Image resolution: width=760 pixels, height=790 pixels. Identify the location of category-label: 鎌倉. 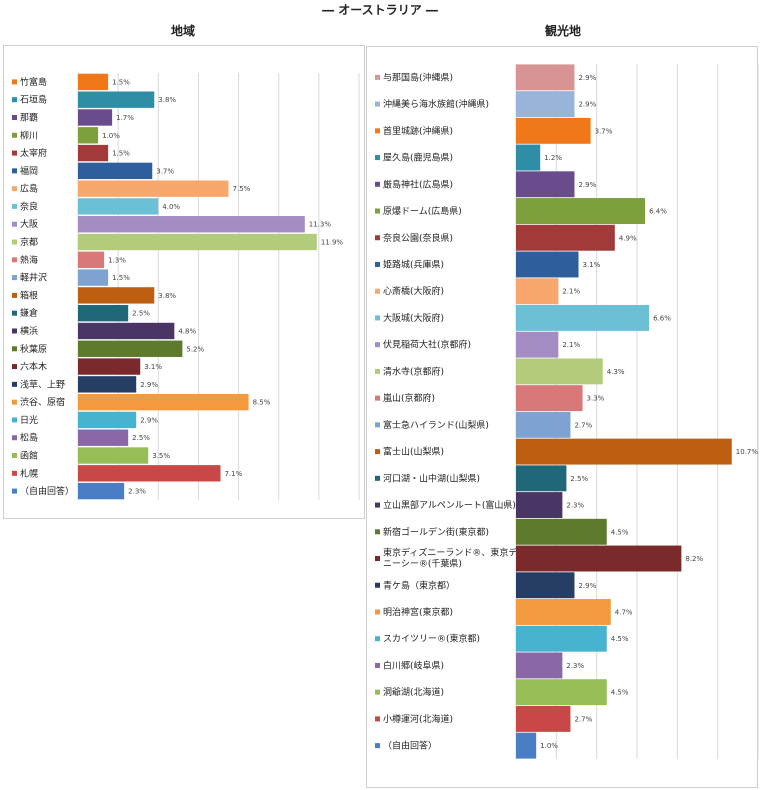
(29, 313).